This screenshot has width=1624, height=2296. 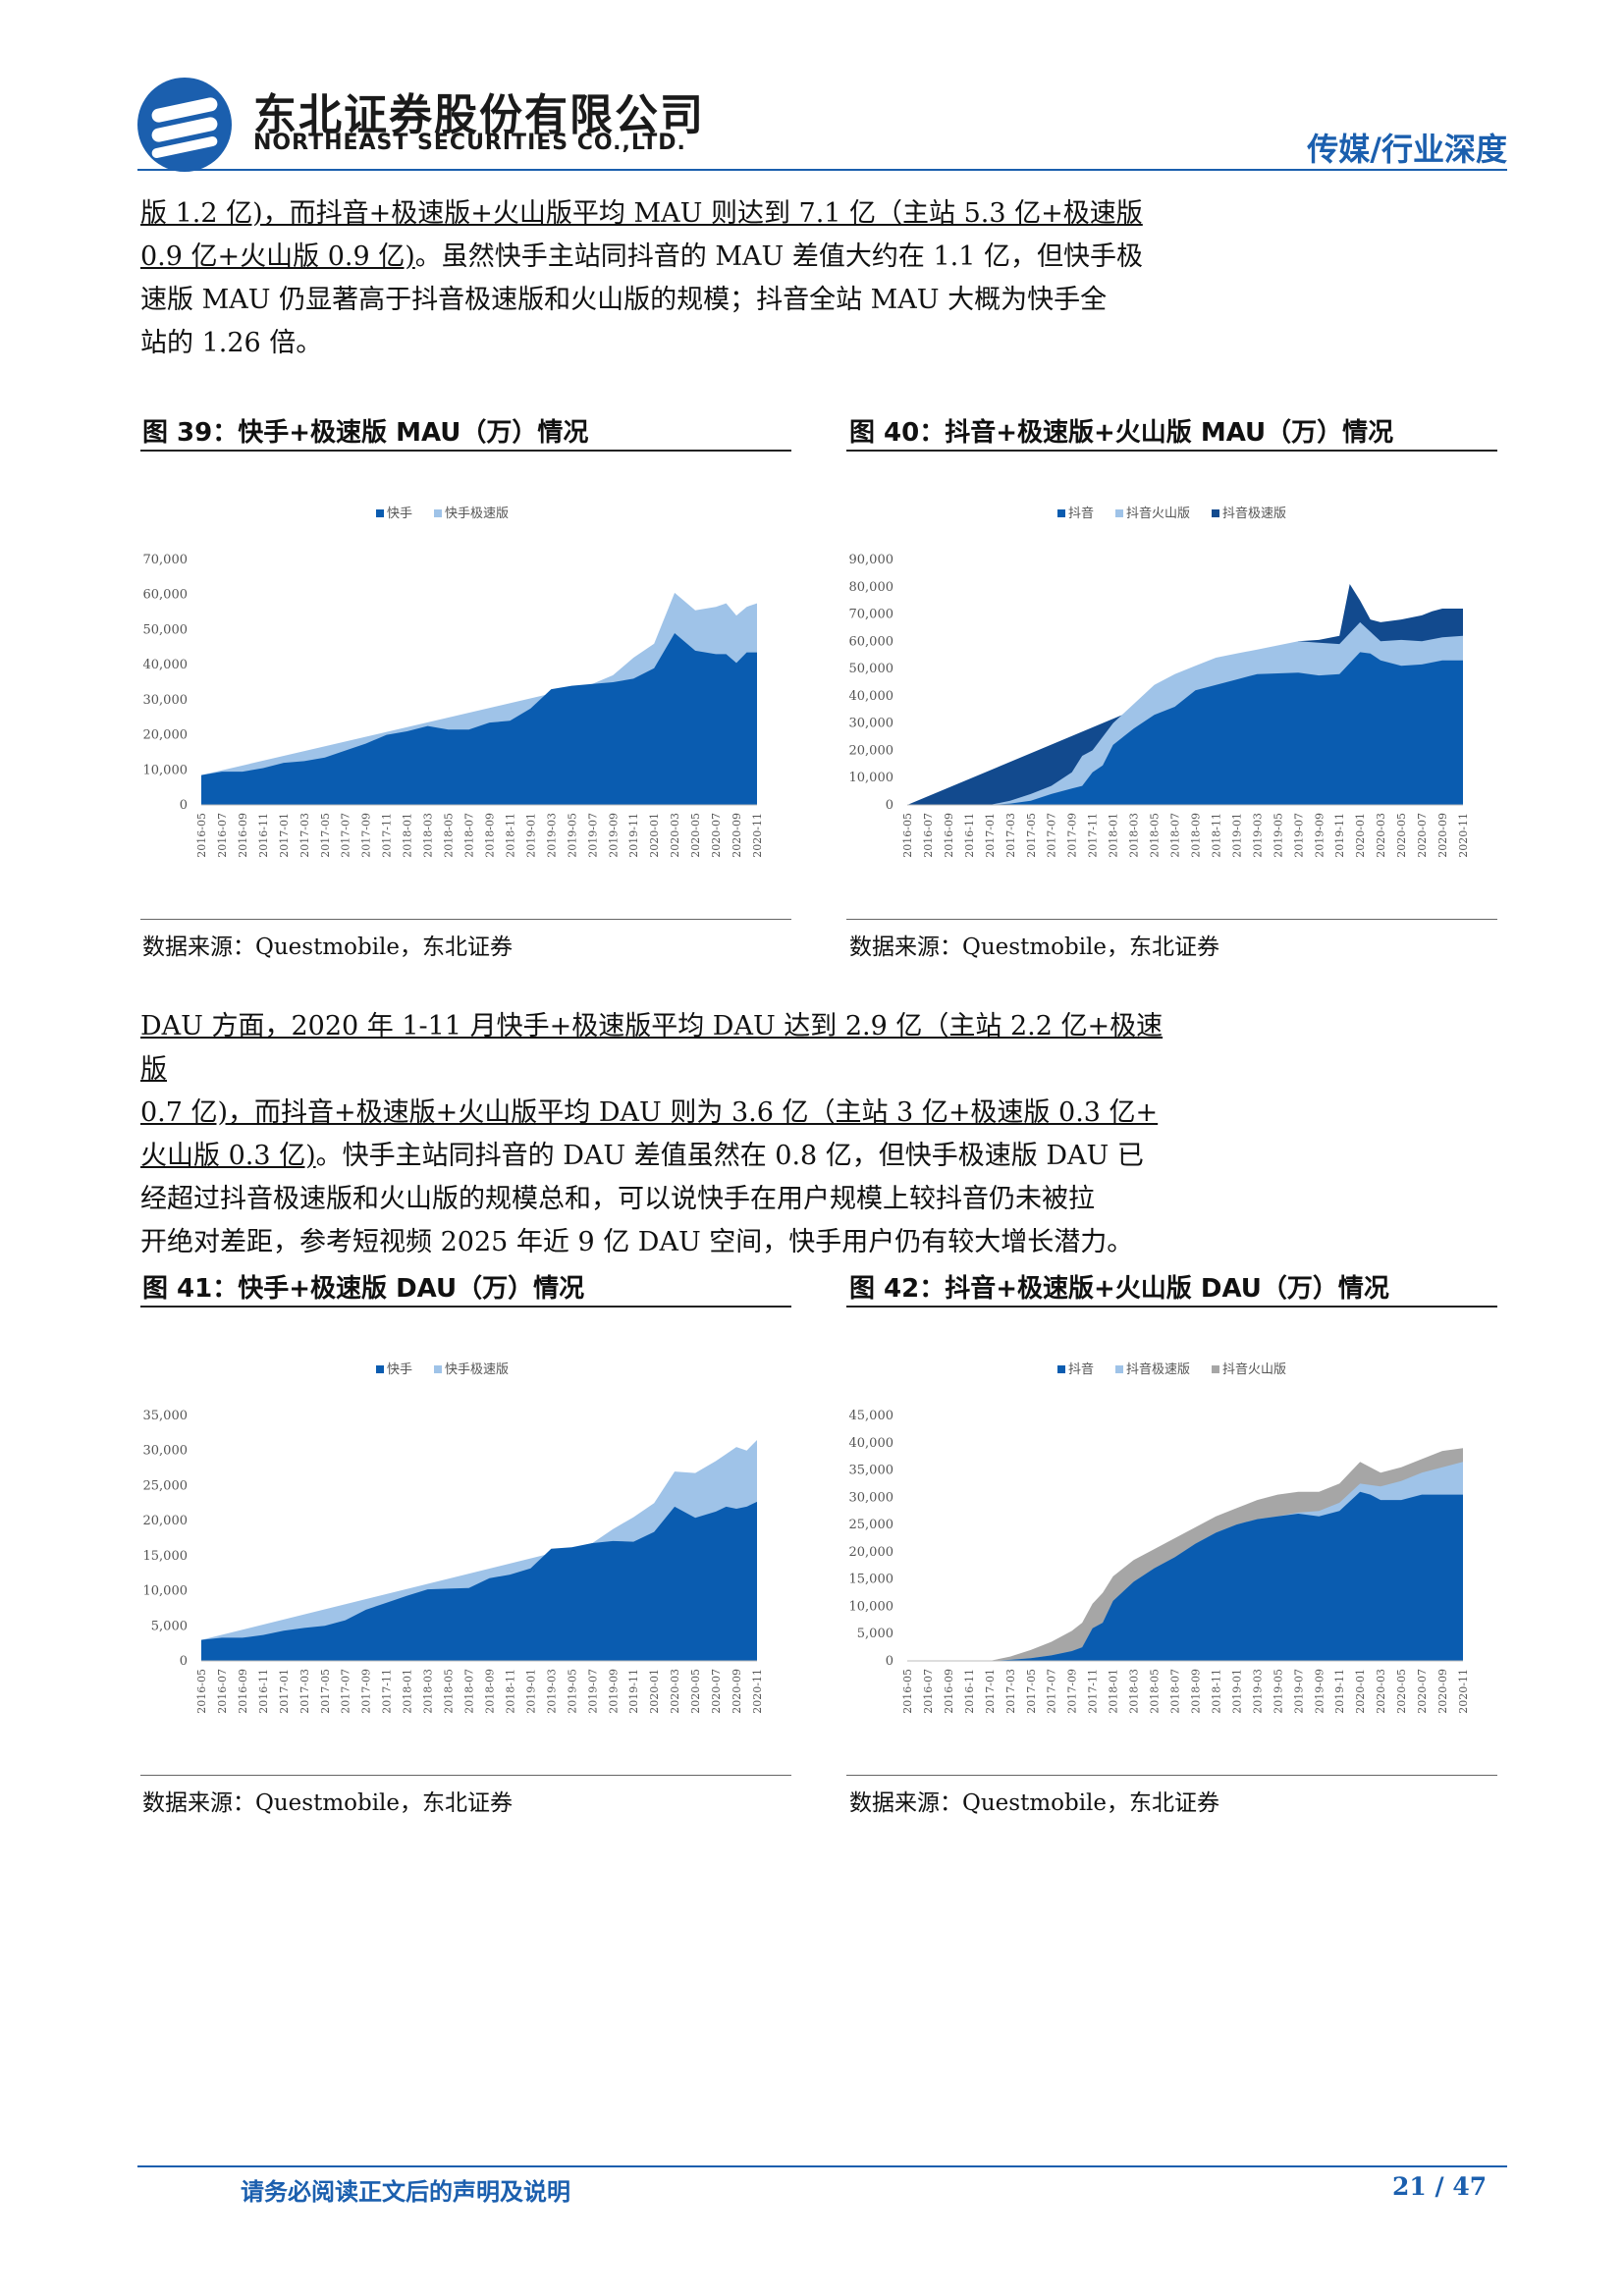 I want to click on fig39-x-tick-17: 2019-03, so click(x=551, y=836).